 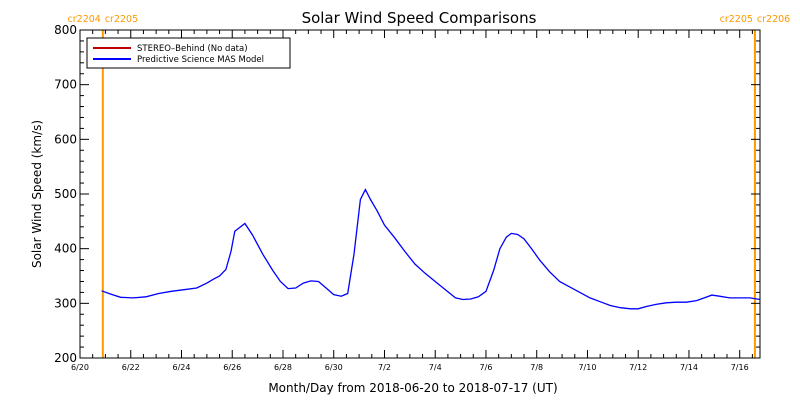 What do you see at coordinates (65, 139) in the screenshot?
I see `y-tick-label: 600` at bounding box center [65, 139].